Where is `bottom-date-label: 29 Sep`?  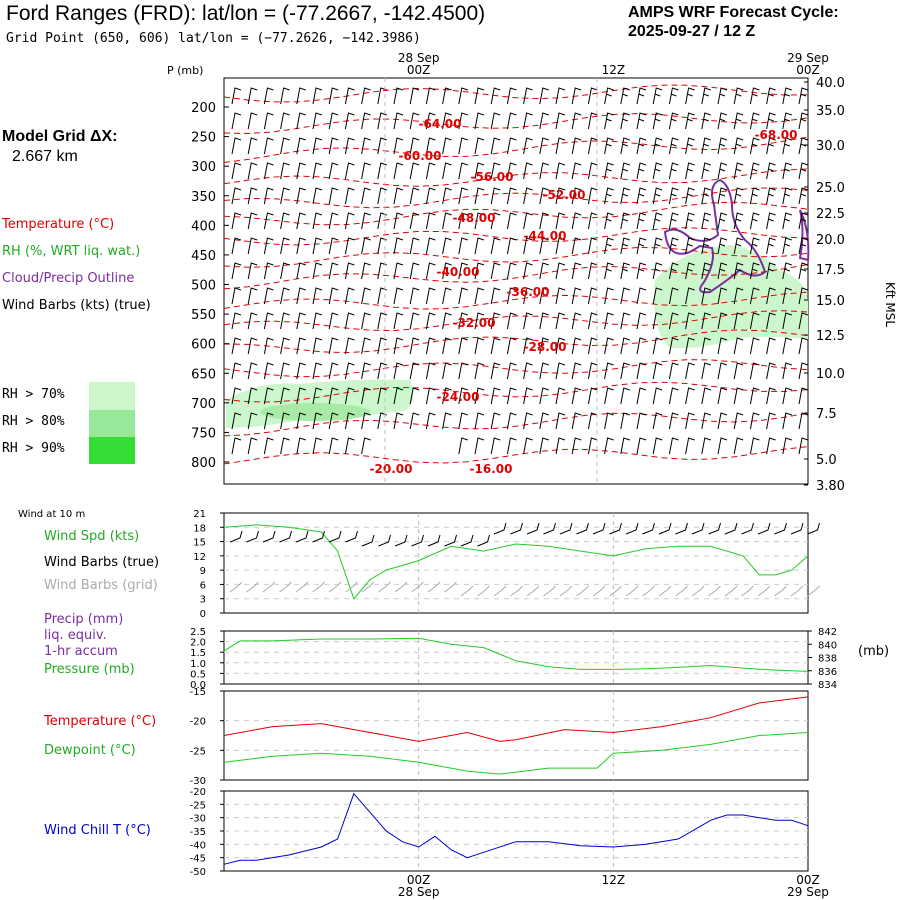
bottom-date-label: 29 Sep is located at coordinates (808, 892).